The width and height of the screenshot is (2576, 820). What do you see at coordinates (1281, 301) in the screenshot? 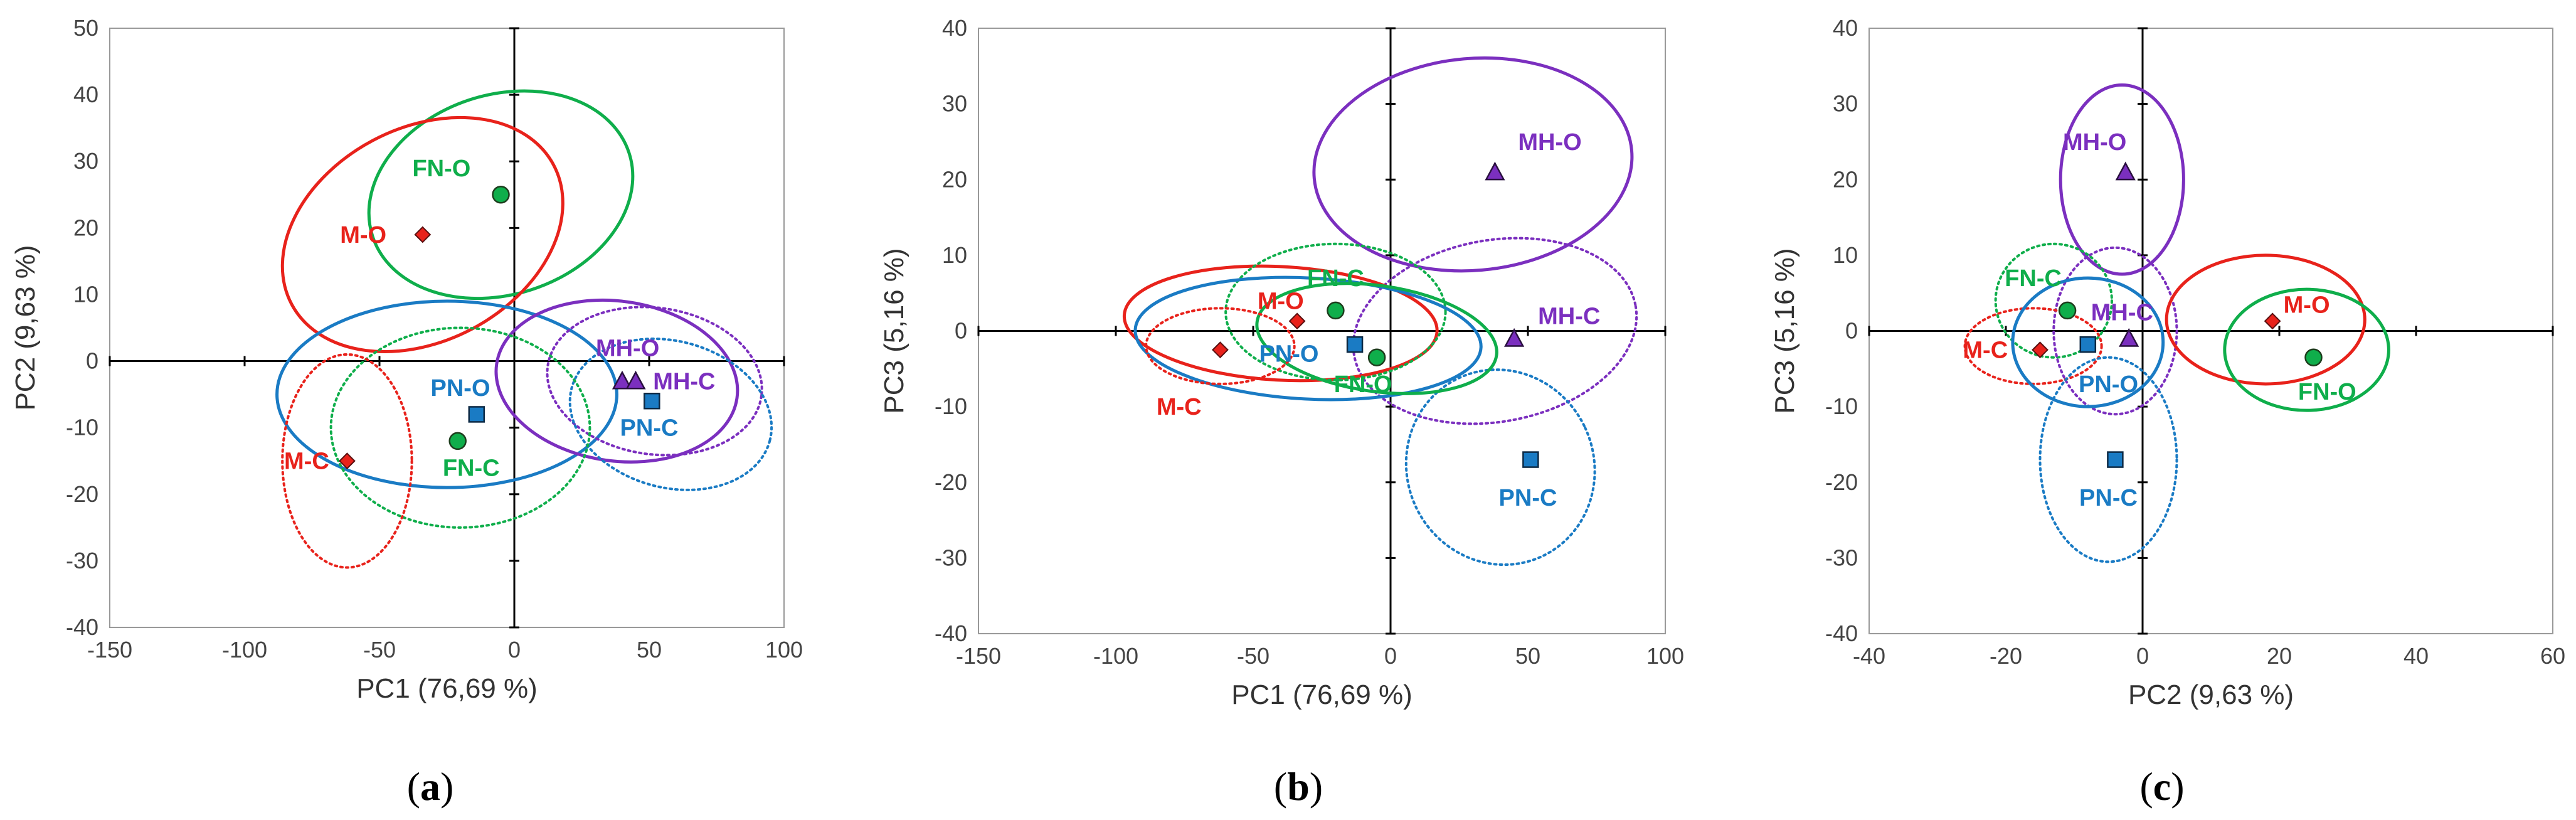
I see `point-label-m-o: M-O` at bounding box center [1281, 301].